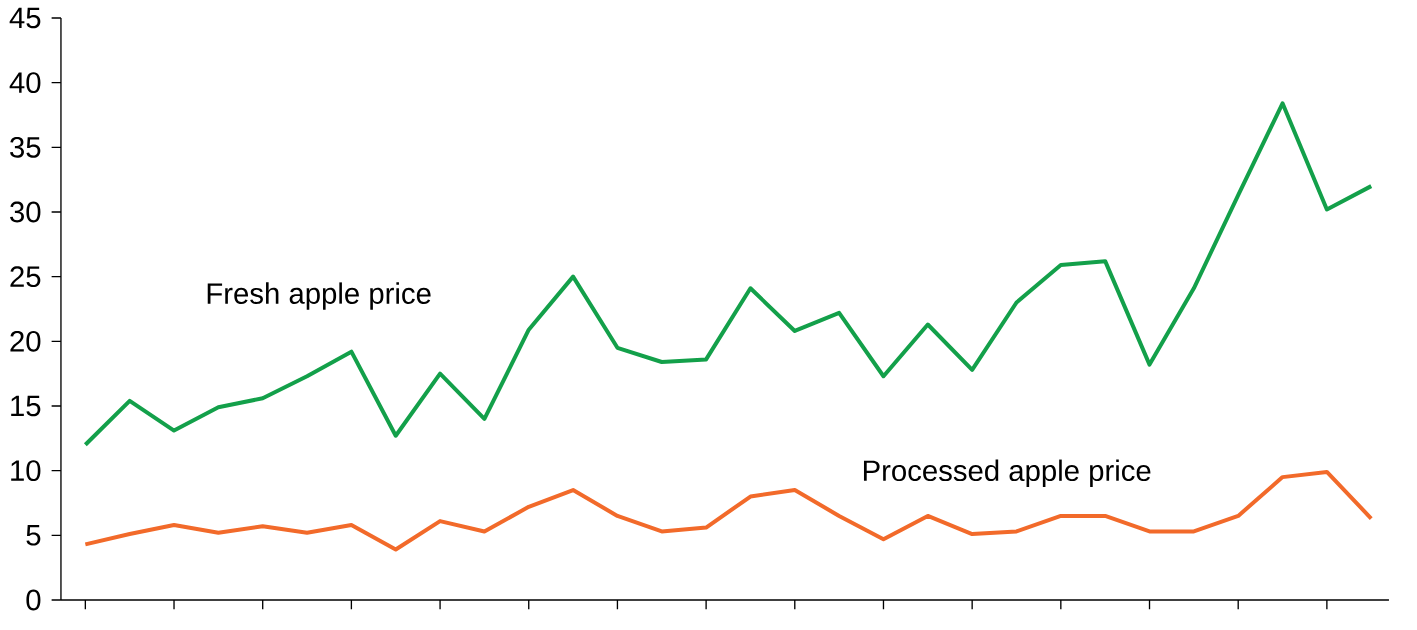  What do you see at coordinates (25, 147) in the screenshot?
I see `y-tick-label: 35` at bounding box center [25, 147].